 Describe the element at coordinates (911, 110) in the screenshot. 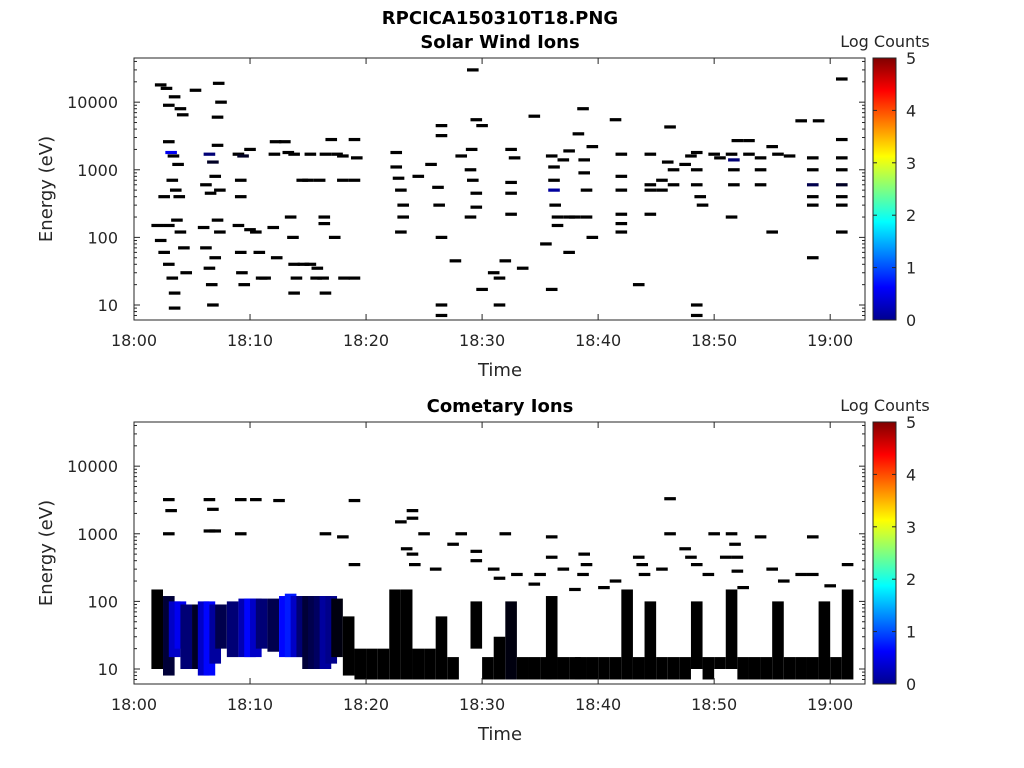

I see `colorbar-tick-label: 4` at that location.